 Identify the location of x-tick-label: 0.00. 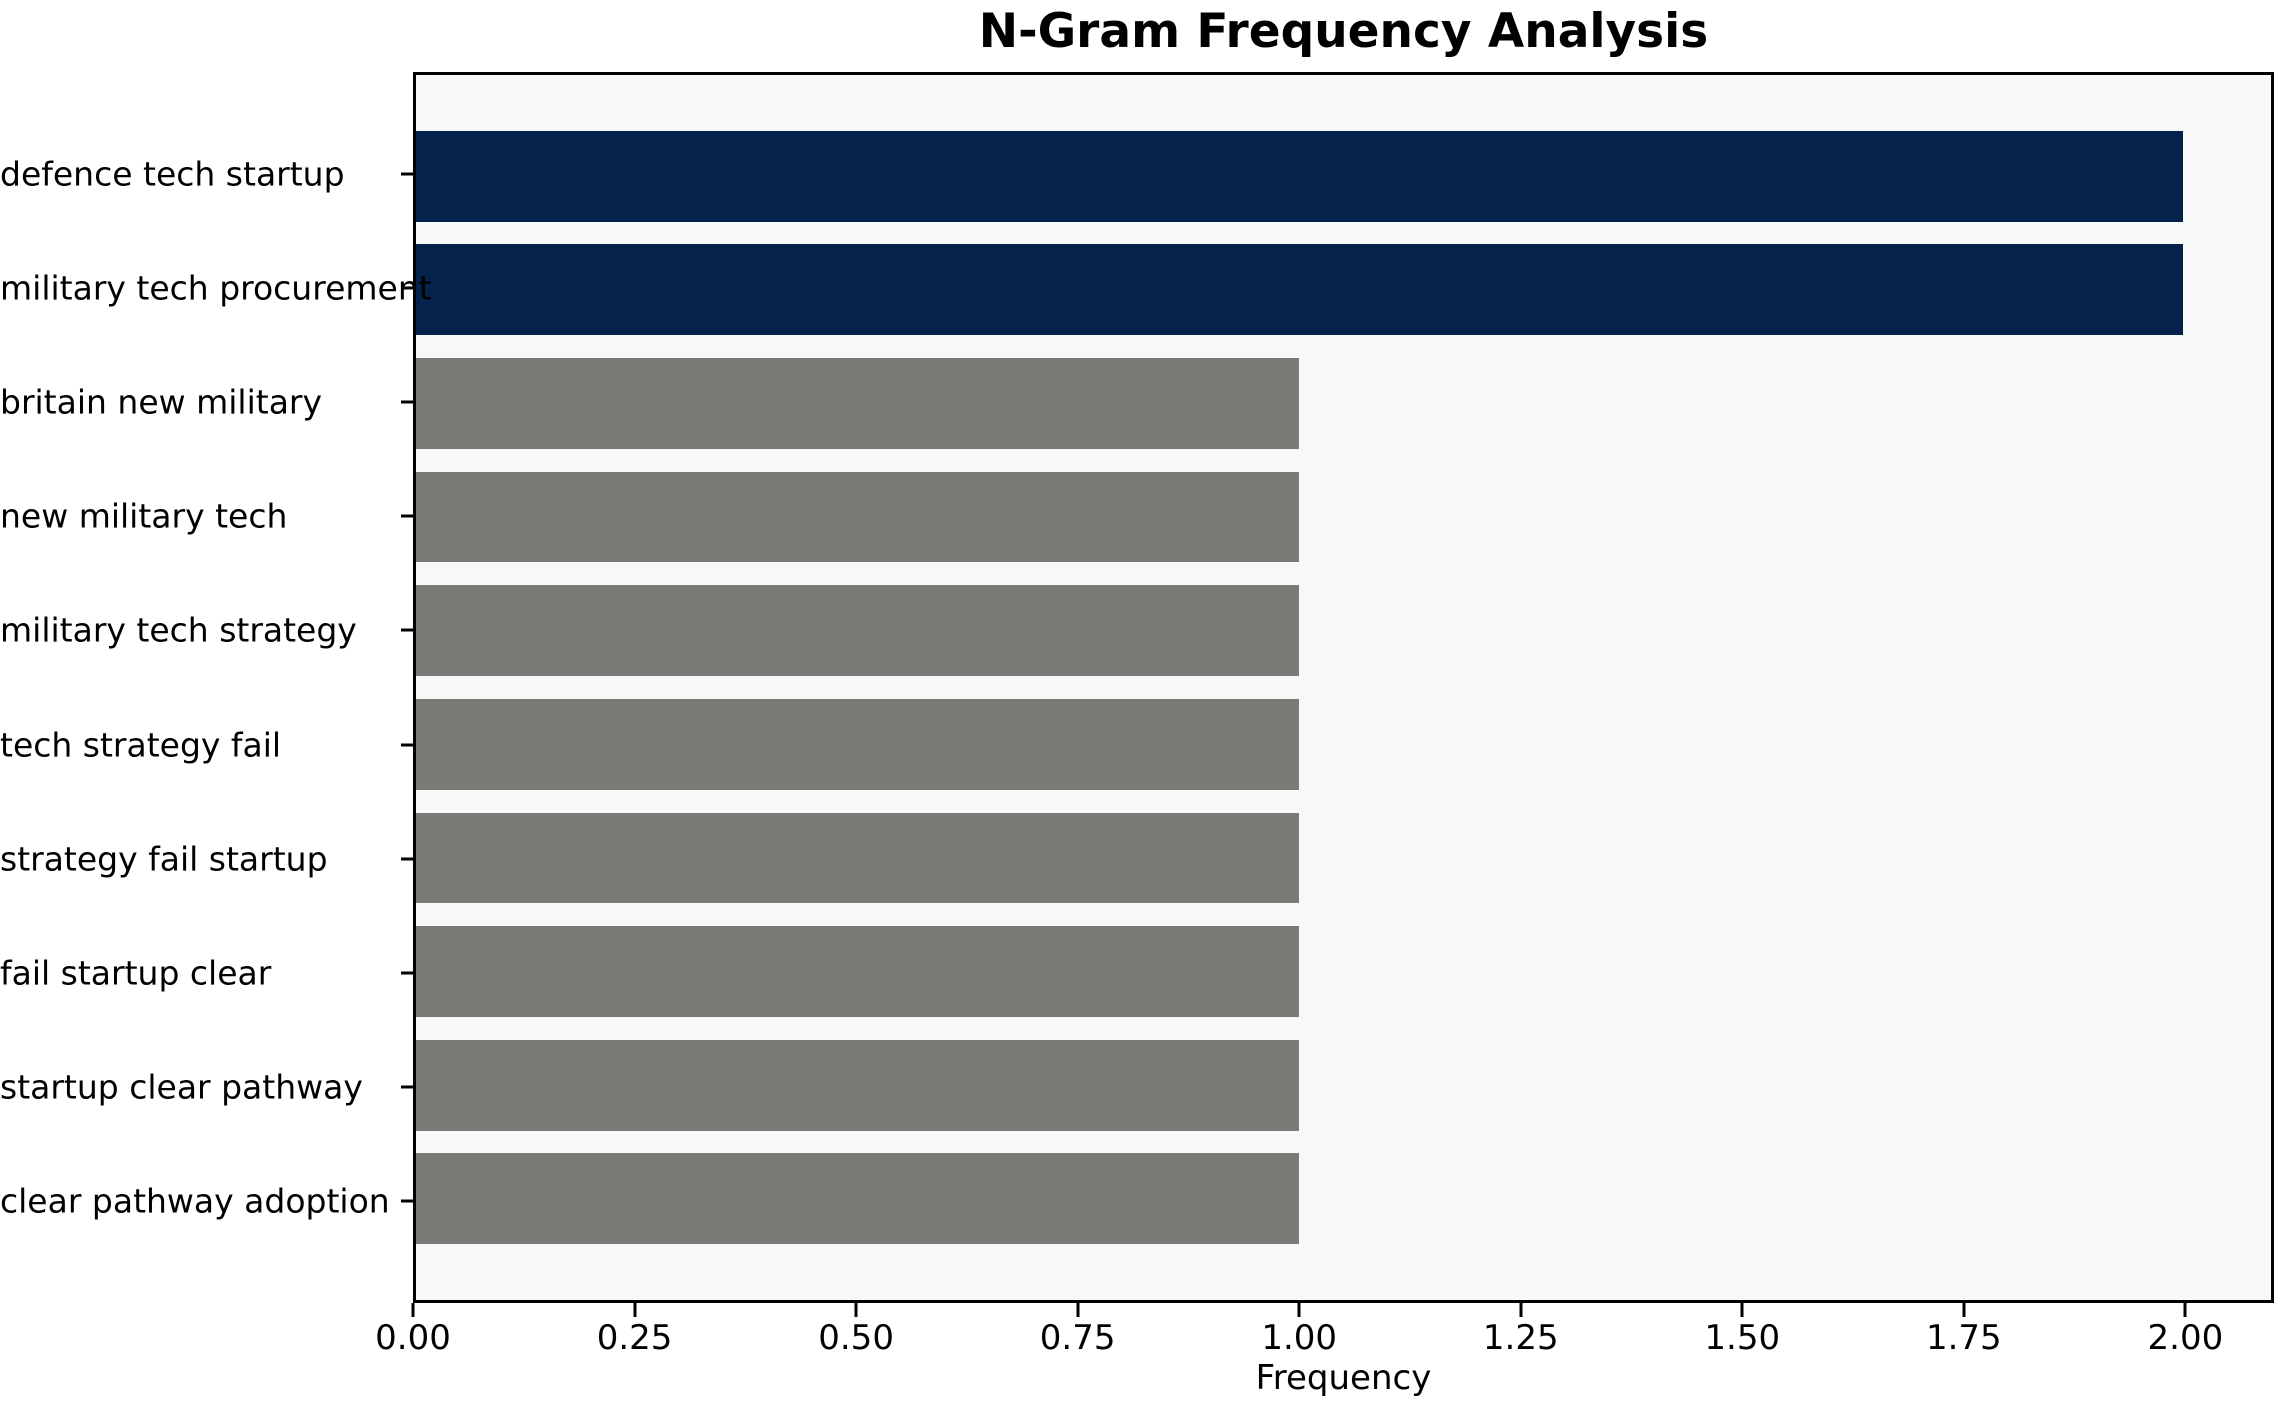
(413, 1338).